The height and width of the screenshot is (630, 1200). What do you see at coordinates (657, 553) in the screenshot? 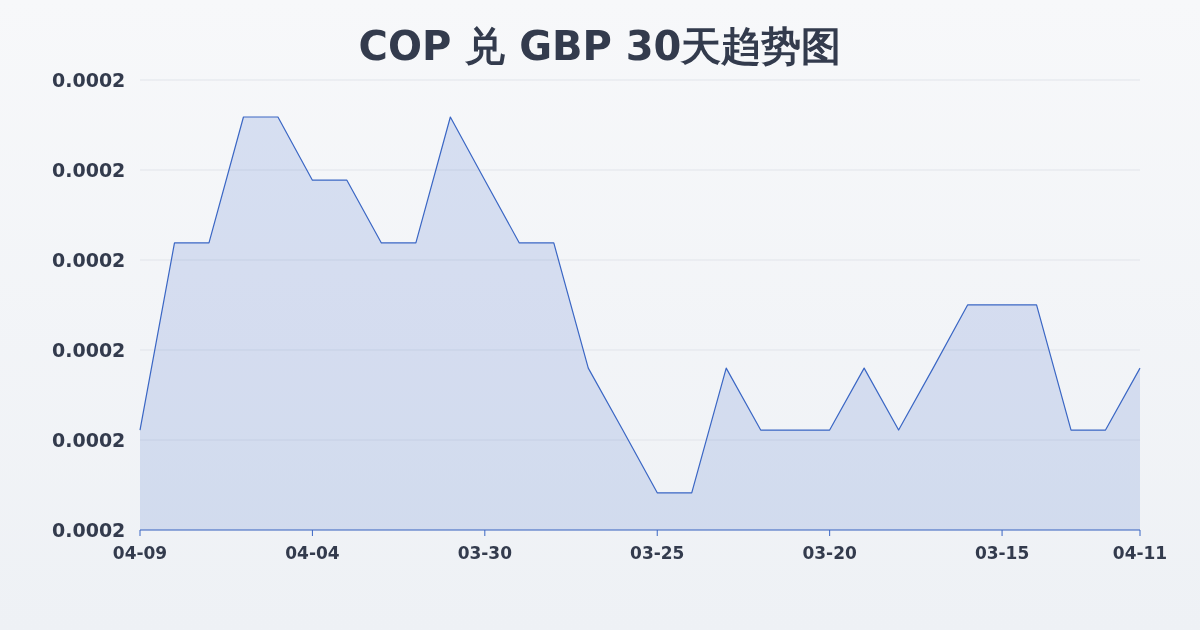
I see `x-tick-label: 03-25` at bounding box center [657, 553].